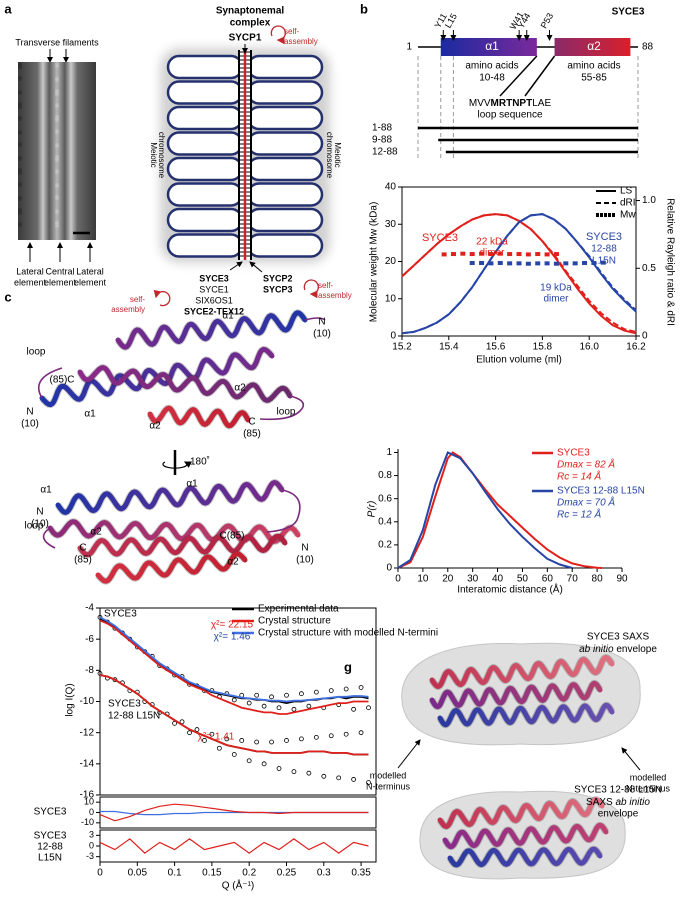 The width and height of the screenshot is (683, 904). Describe the element at coordinates (382, 128) in the screenshot. I see `label: 1-88` at that location.